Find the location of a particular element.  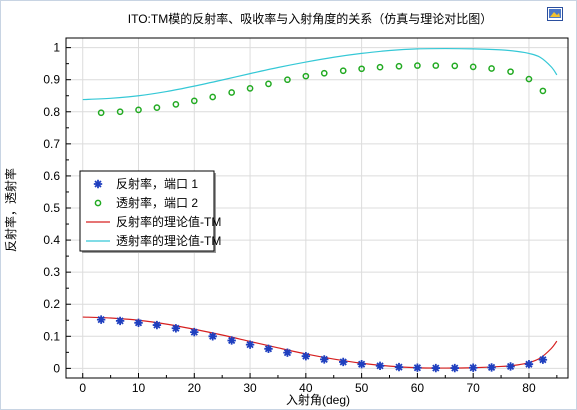

y-tick-label: 0.9 is located at coordinates (51, 80).